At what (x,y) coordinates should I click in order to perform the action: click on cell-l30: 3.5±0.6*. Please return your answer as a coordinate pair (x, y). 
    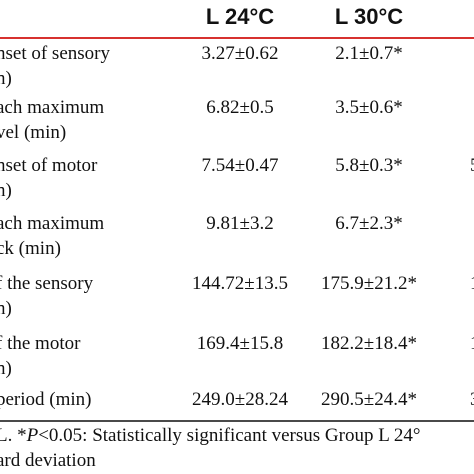
    Looking at the image, I should click on (369, 107).